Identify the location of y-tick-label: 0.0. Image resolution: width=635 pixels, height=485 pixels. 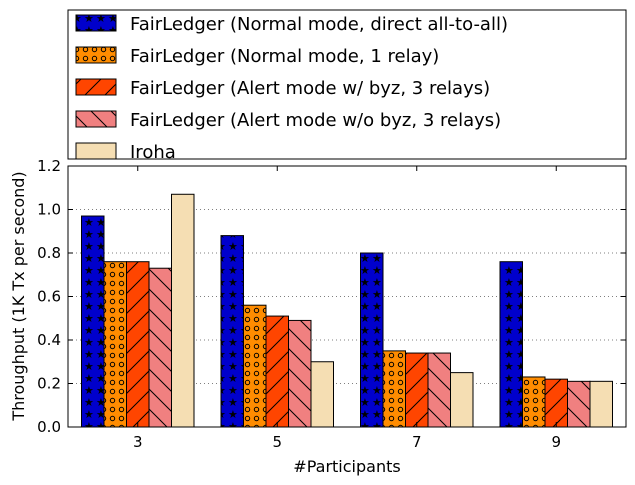
(49, 427).